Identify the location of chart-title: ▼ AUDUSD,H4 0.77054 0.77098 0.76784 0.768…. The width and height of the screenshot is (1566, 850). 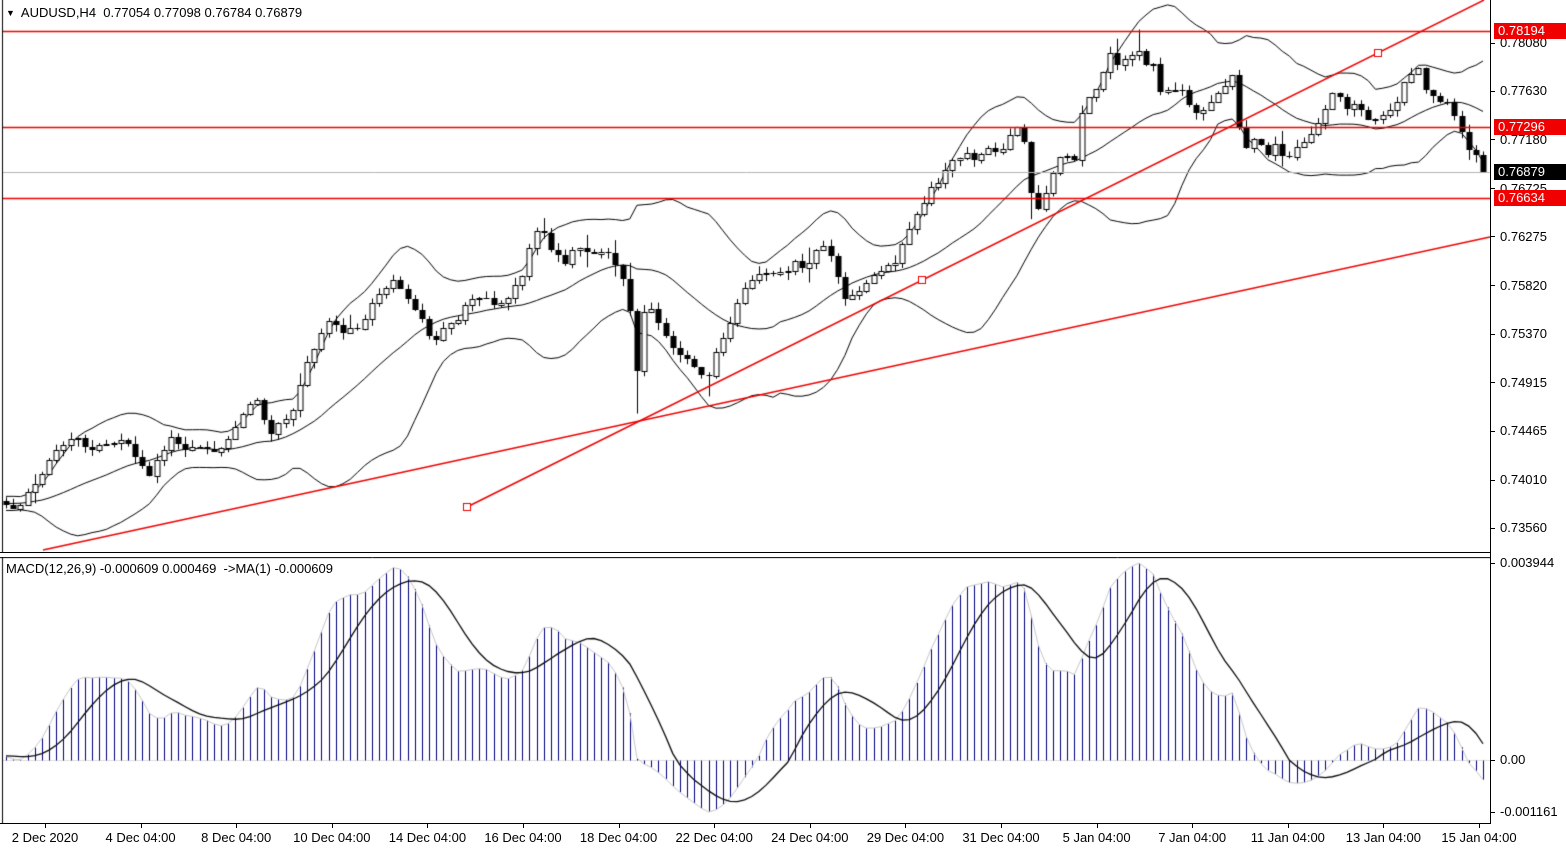
(154, 12).